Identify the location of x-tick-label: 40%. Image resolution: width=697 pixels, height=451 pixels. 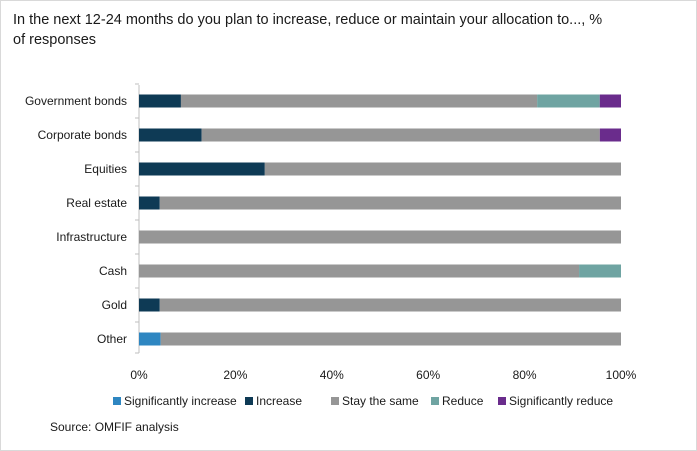
(332, 375).